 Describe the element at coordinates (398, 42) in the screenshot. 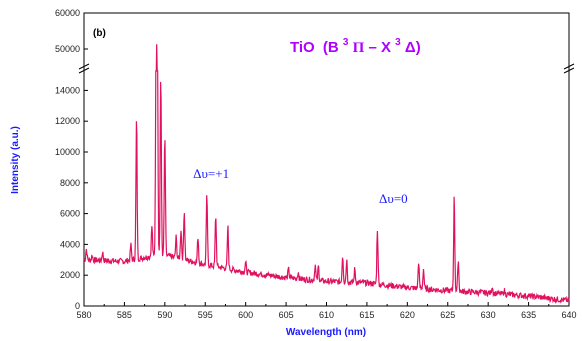

I see `title-sup-2: 3` at that location.